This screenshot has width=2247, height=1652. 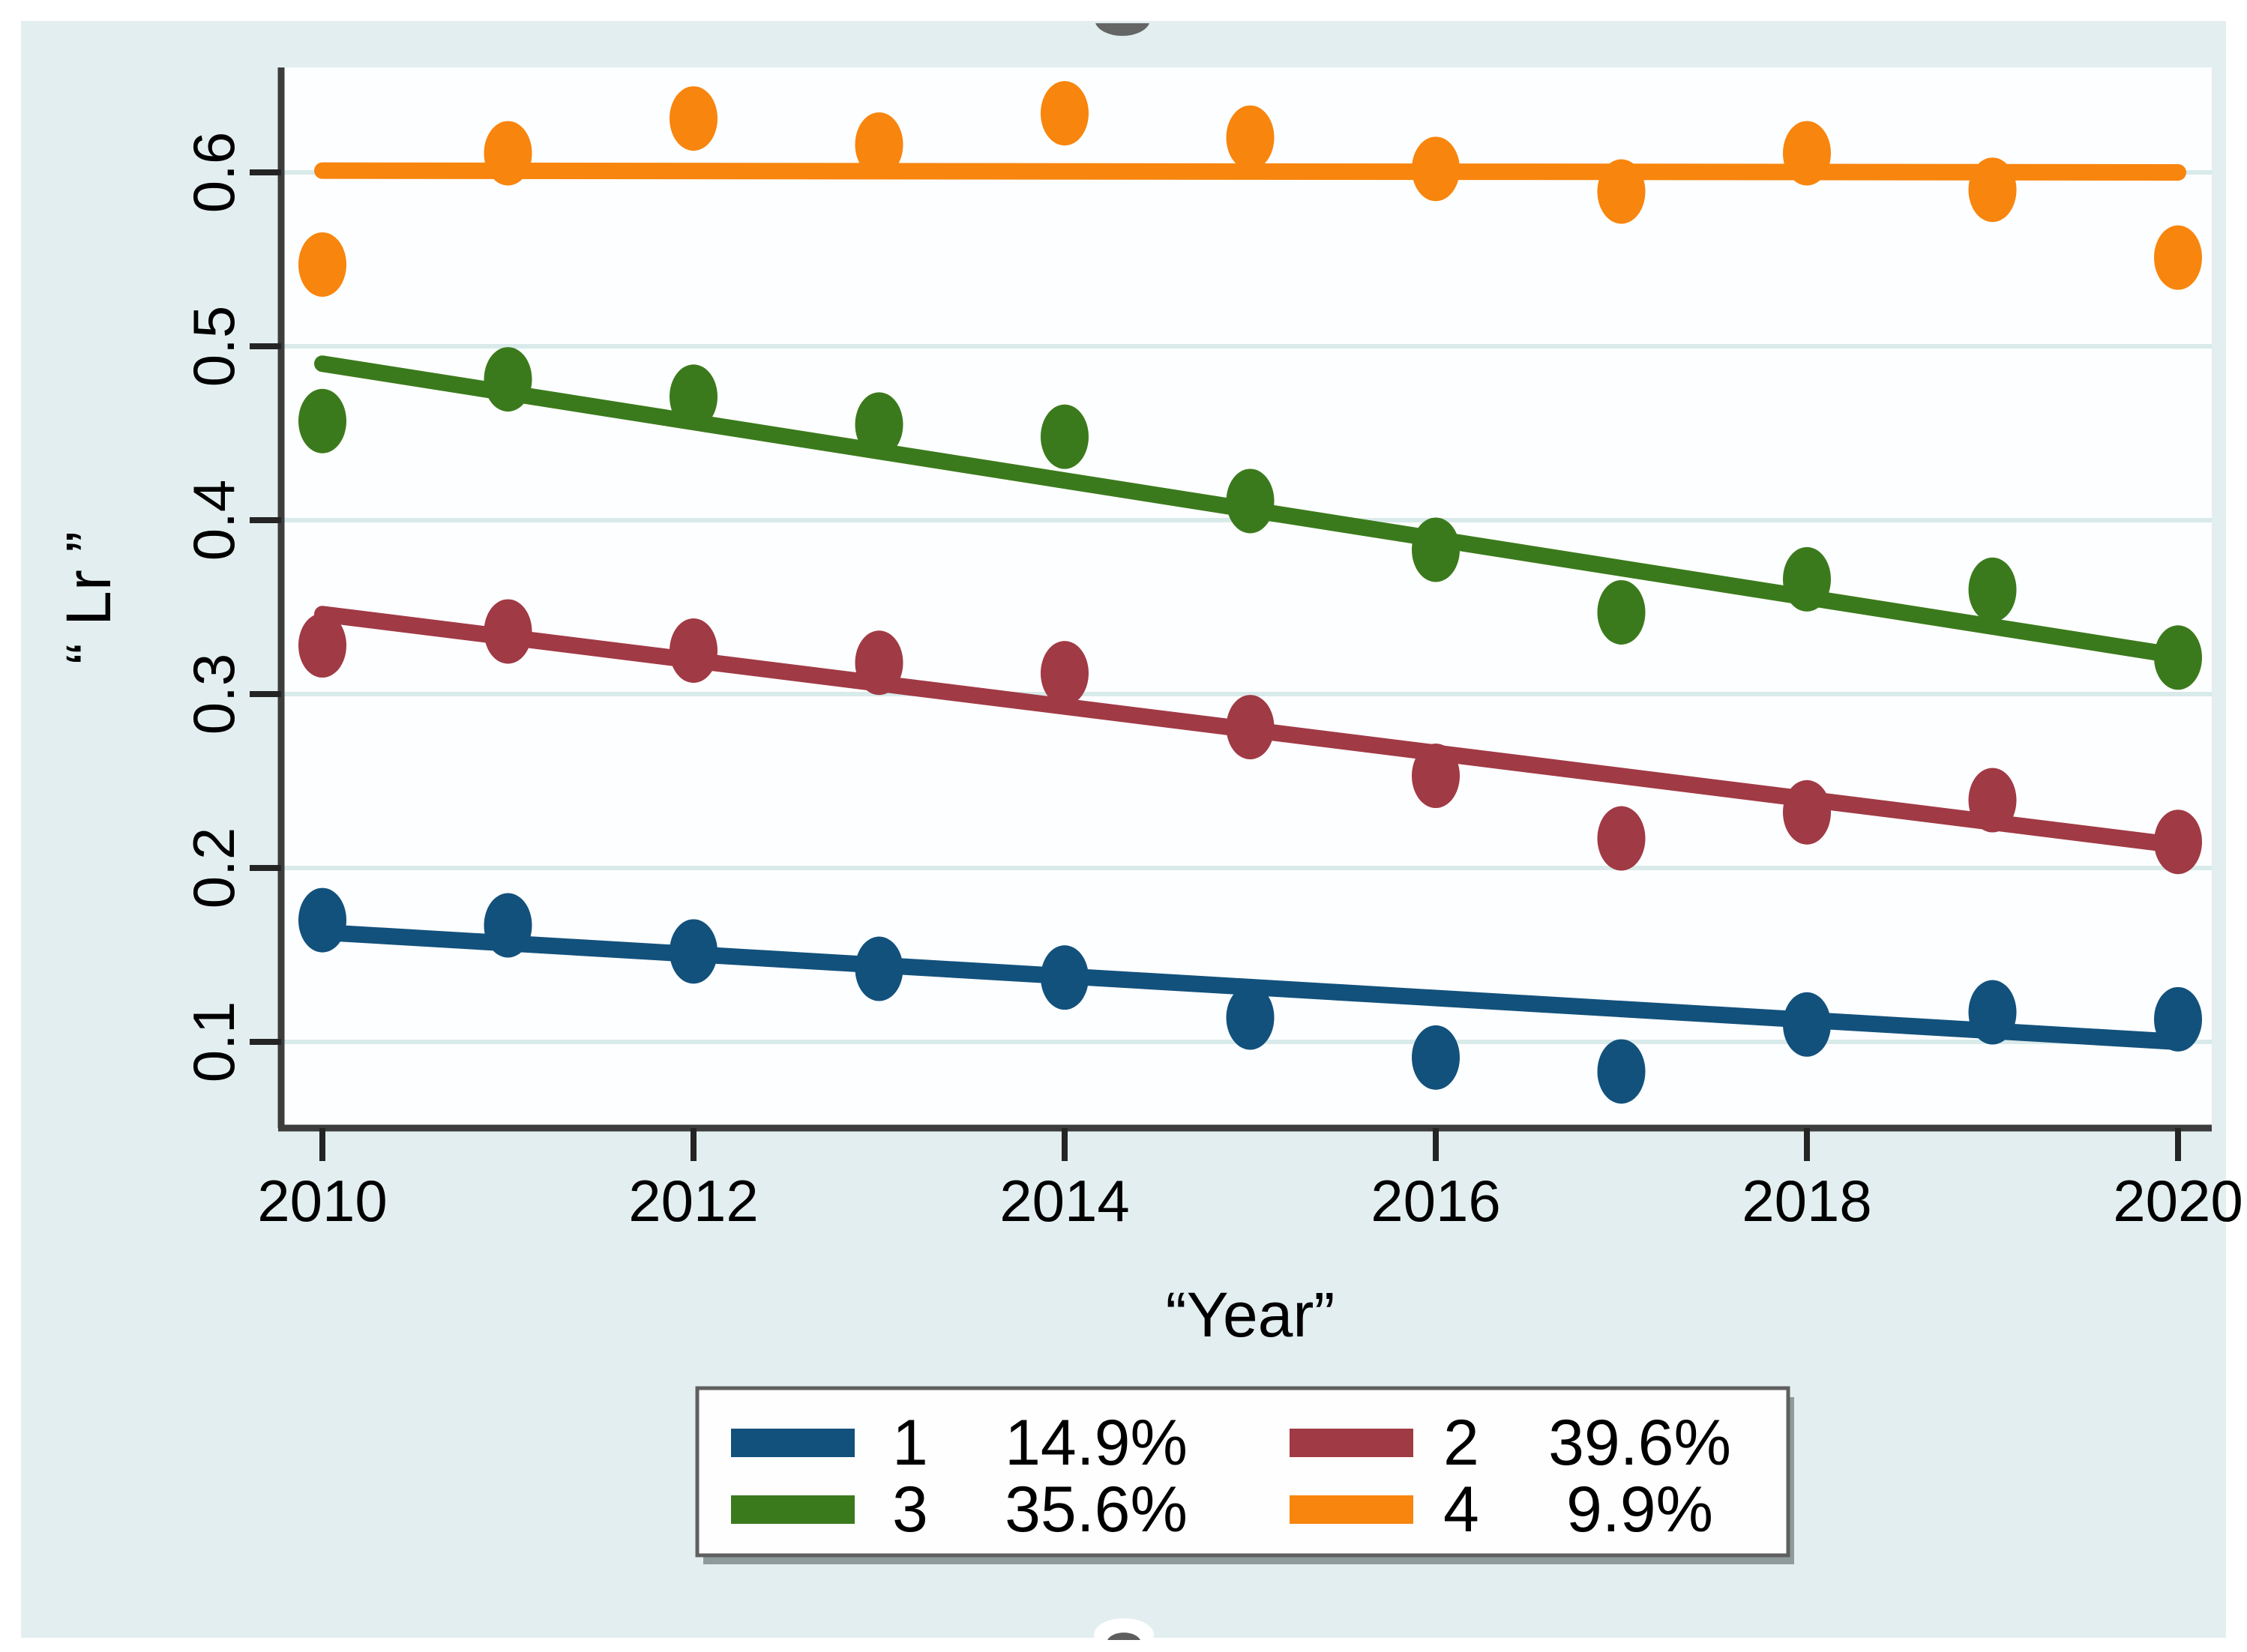 What do you see at coordinates (1501, 1510) in the screenshot?
I see `legend-entry-4: 4 9.9%` at bounding box center [1501, 1510].